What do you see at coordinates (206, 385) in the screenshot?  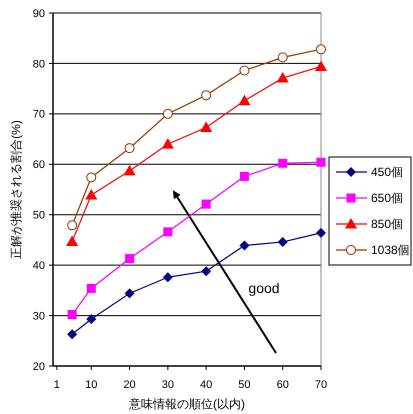 I see `x-tick-label: 40` at bounding box center [206, 385].